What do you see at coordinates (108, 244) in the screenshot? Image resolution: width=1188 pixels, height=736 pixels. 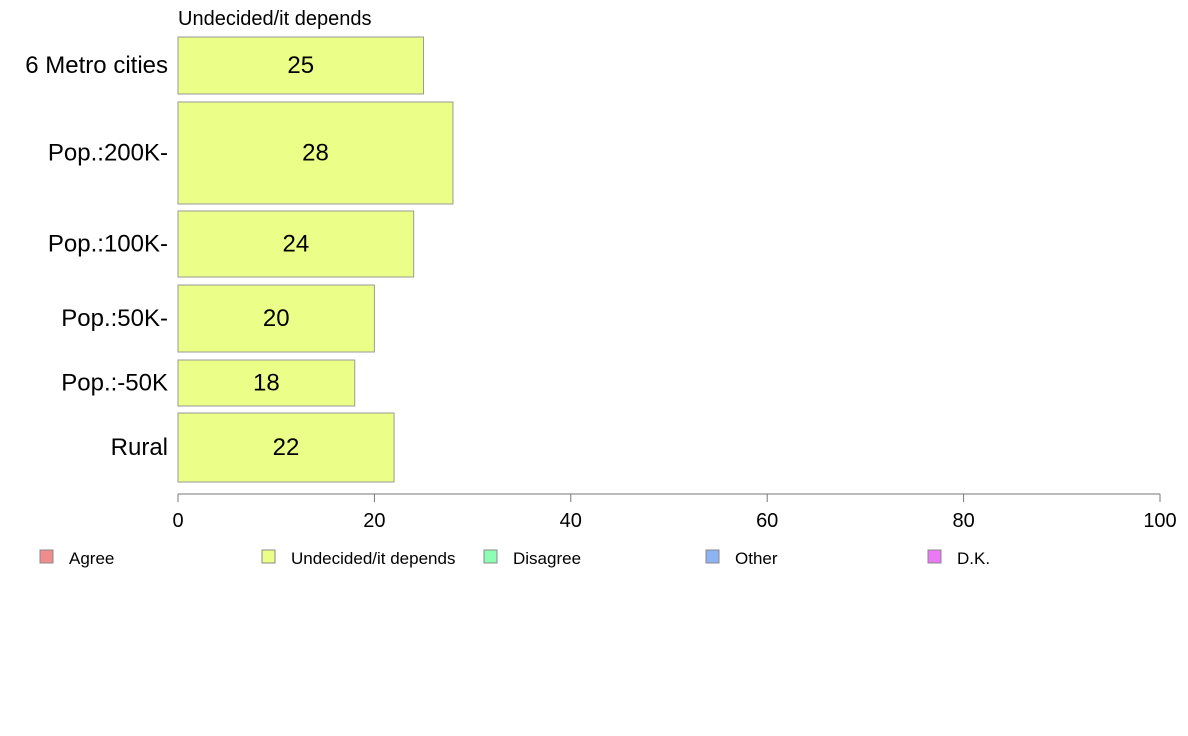 I see `category-label: Pop.:100K-` at bounding box center [108, 244].